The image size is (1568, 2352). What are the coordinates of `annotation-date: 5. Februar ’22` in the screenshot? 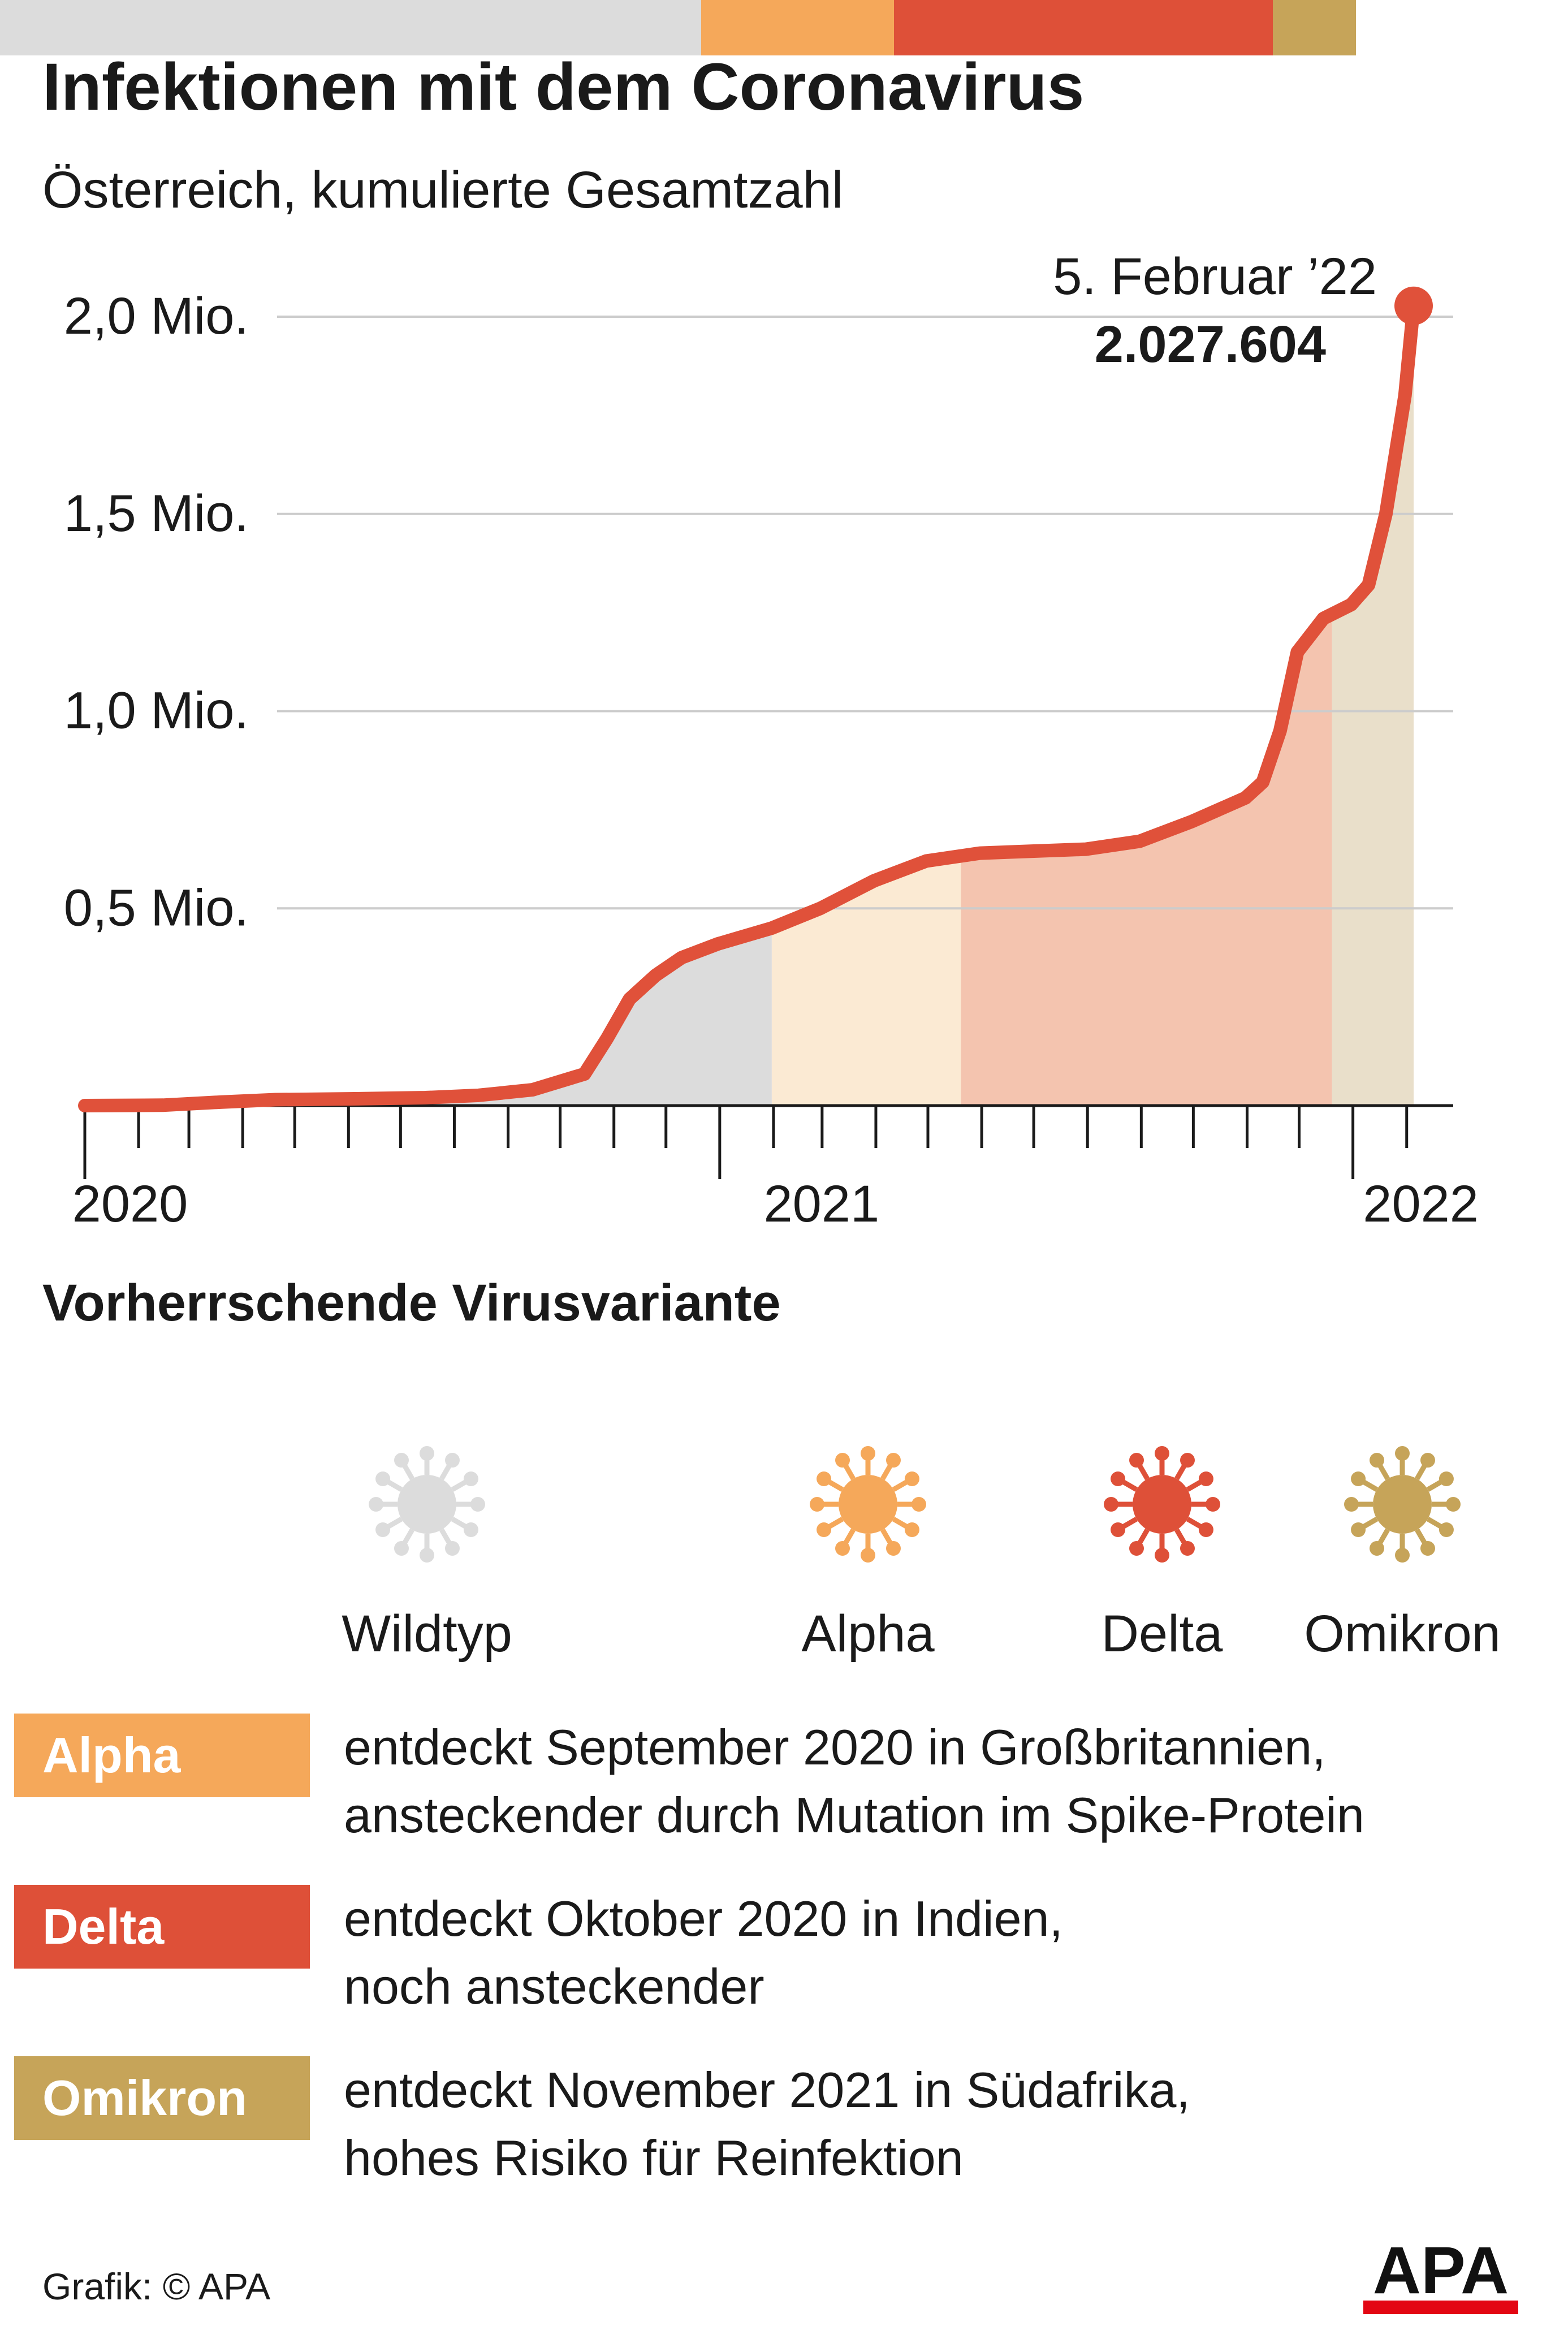 It's located at (1215, 276).